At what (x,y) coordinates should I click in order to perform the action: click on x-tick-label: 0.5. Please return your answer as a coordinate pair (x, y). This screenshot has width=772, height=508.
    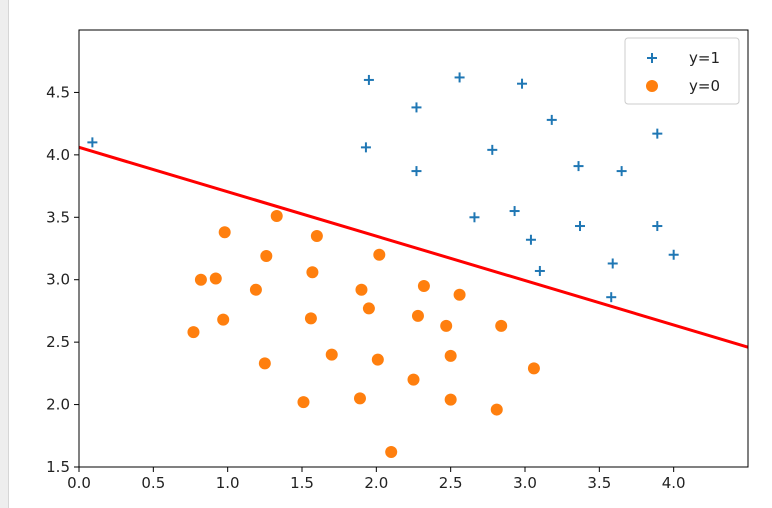
    Looking at the image, I should click on (153, 483).